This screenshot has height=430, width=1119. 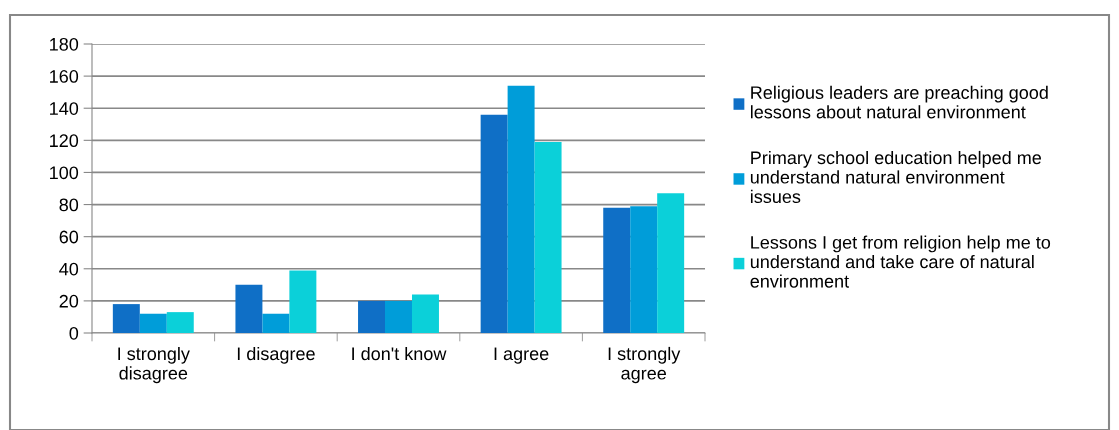 What do you see at coordinates (74, 333) in the screenshot?
I see `y-tick-label: 0` at bounding box center [74, 333].